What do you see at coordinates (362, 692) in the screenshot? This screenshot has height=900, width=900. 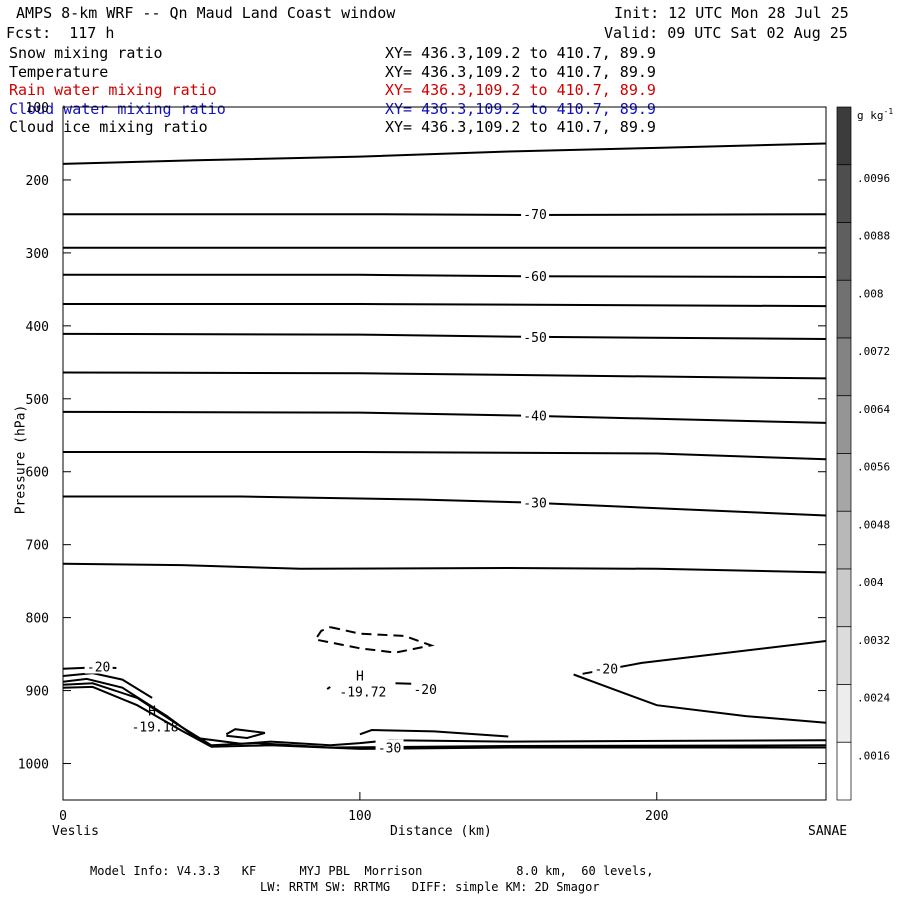 I see `extremum-value: -19.72` at bounding box center [362, 692].